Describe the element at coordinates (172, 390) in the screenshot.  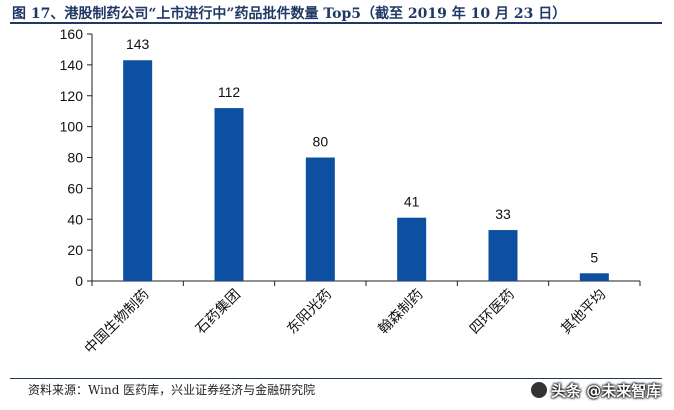
I see `source-note: 资料来源：Wind 医药库，兴业证券经济与金融研究院` at that location.